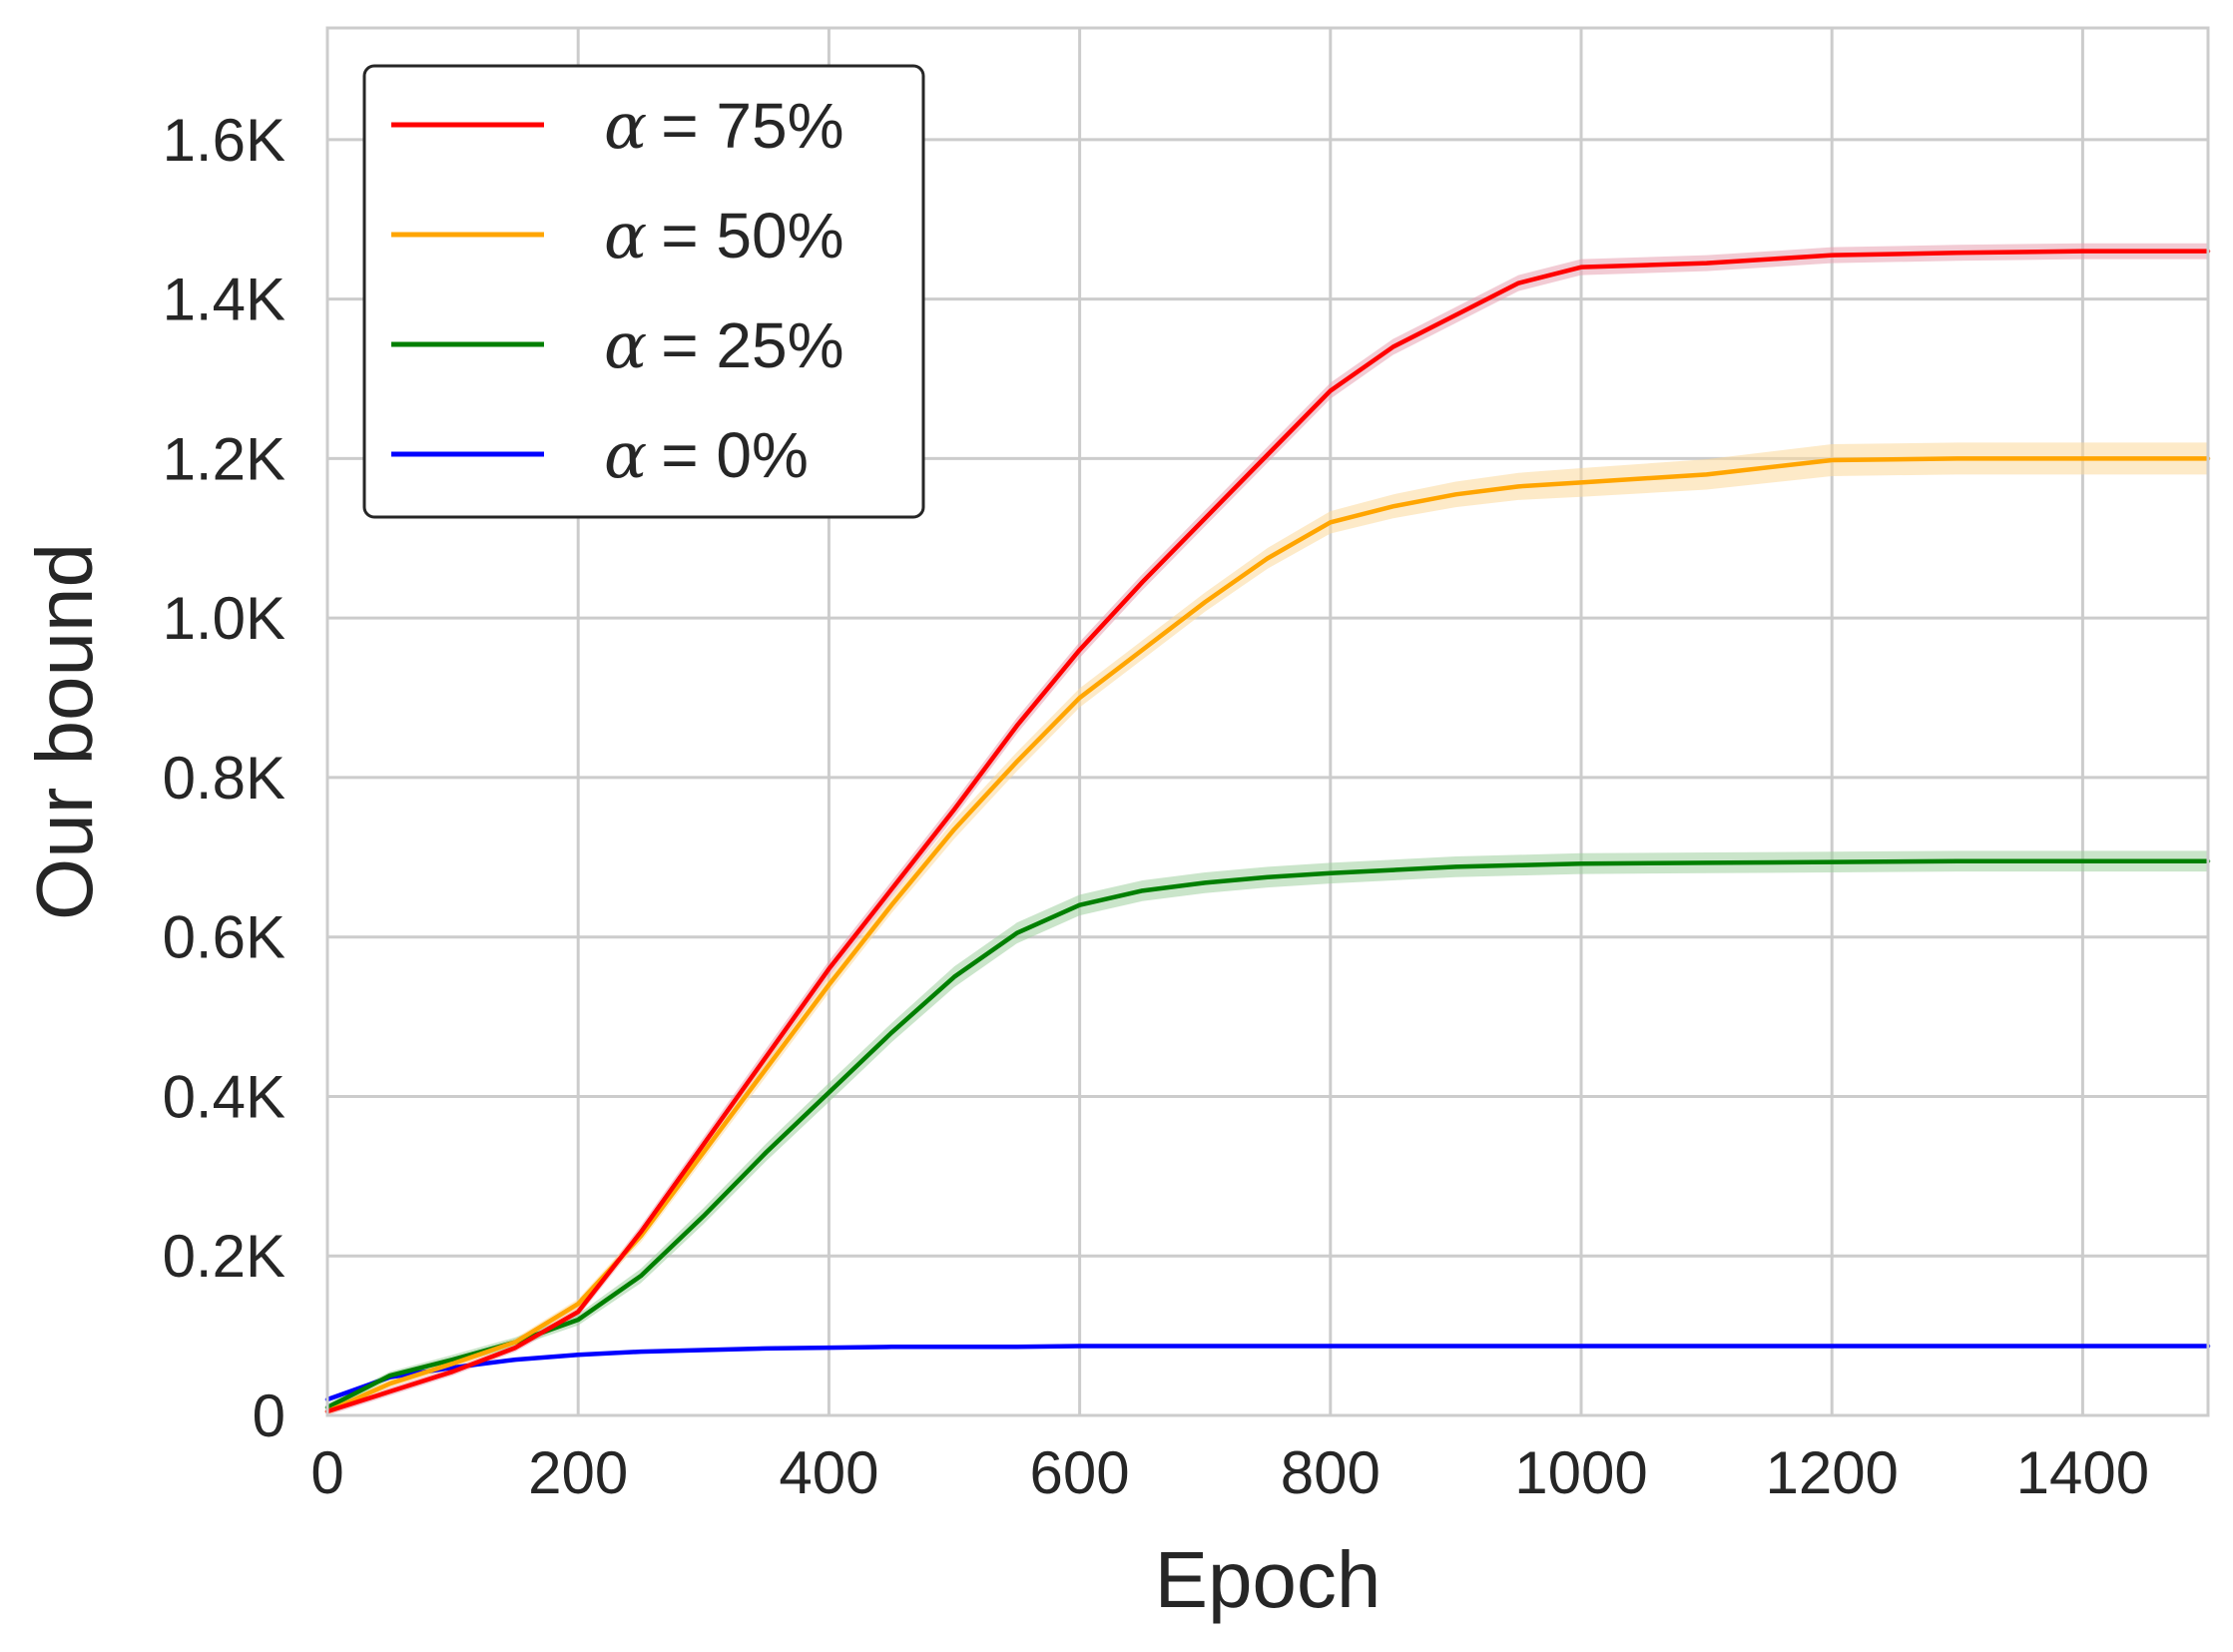  I want to click on x-tick-label: 400, so click(828, 1472).